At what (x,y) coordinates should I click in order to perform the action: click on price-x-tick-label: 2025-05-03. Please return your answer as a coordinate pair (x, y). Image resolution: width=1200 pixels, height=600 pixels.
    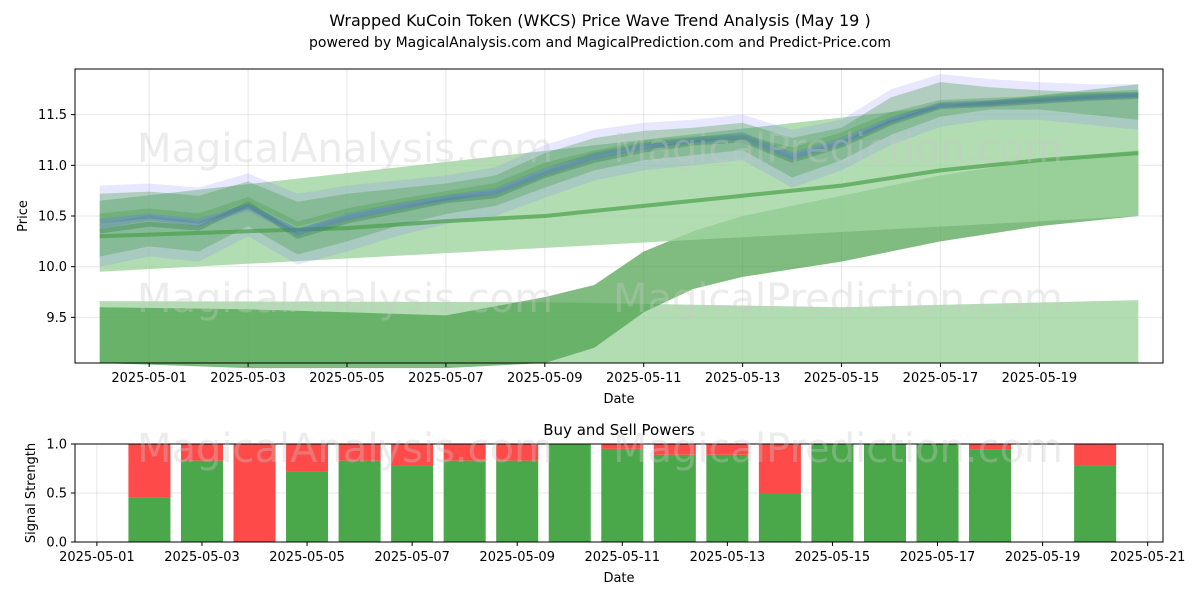
    Looking at the image, I should click on (248, 378).